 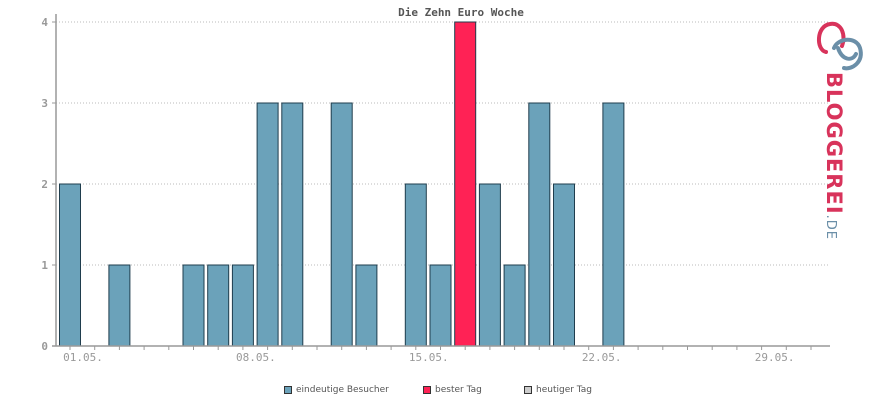 I want to click on legend-label: heutiger Tag, so click(x=564, y=390).